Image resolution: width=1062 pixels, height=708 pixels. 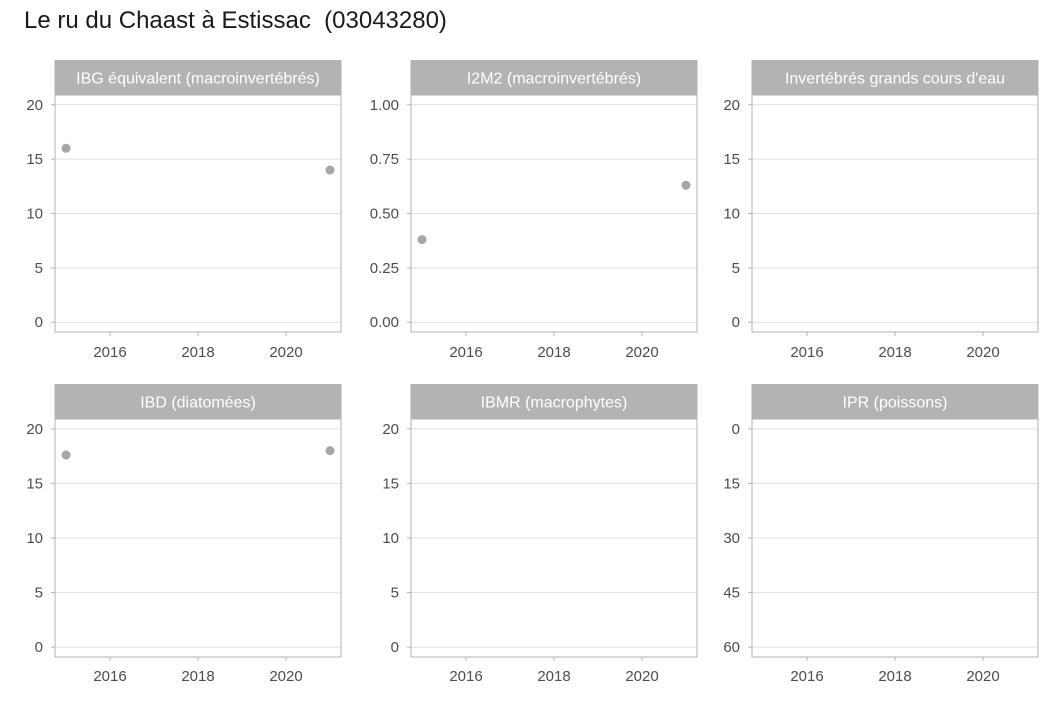 I want to click on facet-strip-title: Invertébrés grands cours d'eau, so click(x=895, y=79).